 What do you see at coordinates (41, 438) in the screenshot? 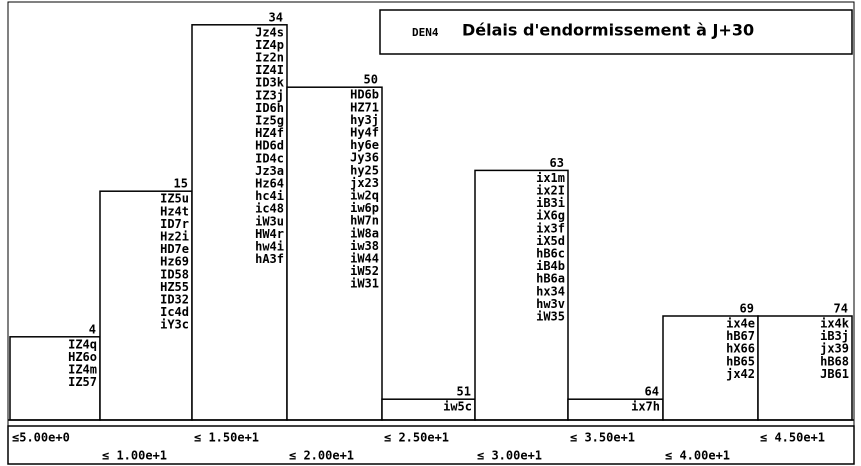
I see `x-tick-label: ≤5.00e+0` at bounding box center [41, 438].